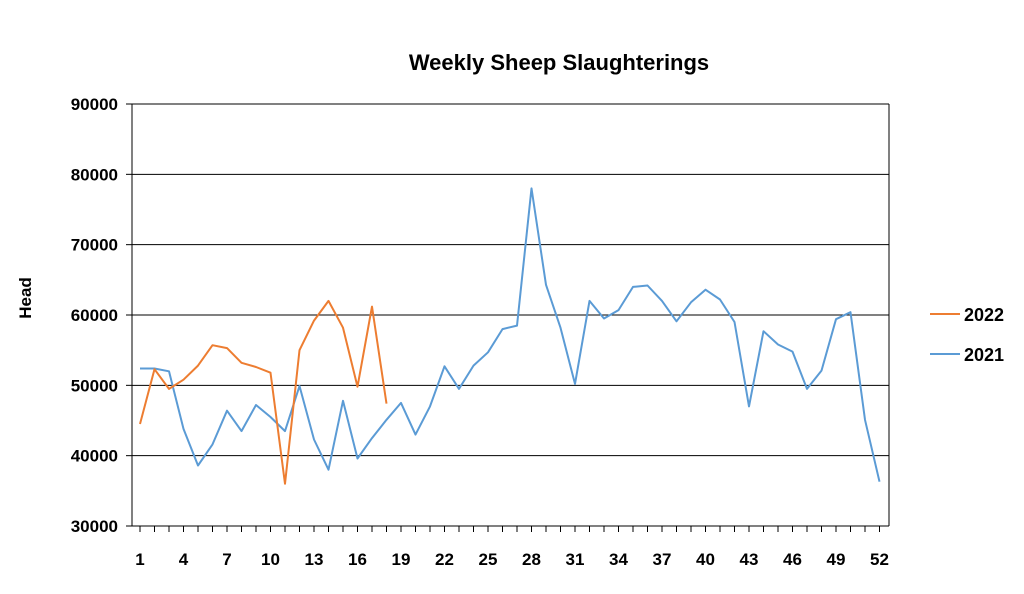 The width and height of the screenshot is (1024, 594). What do you see at coordinates (792, 559) in the screenshot?
I see `x-tick-label: 46` at bounding box center [792, 559].